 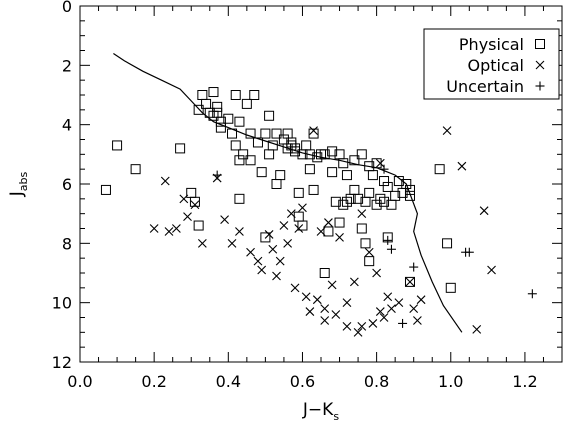 What do you see at coordinates (67, 125) in the screenshot?
I see `y-tick-label: 4` at bounding box center [67, 125].